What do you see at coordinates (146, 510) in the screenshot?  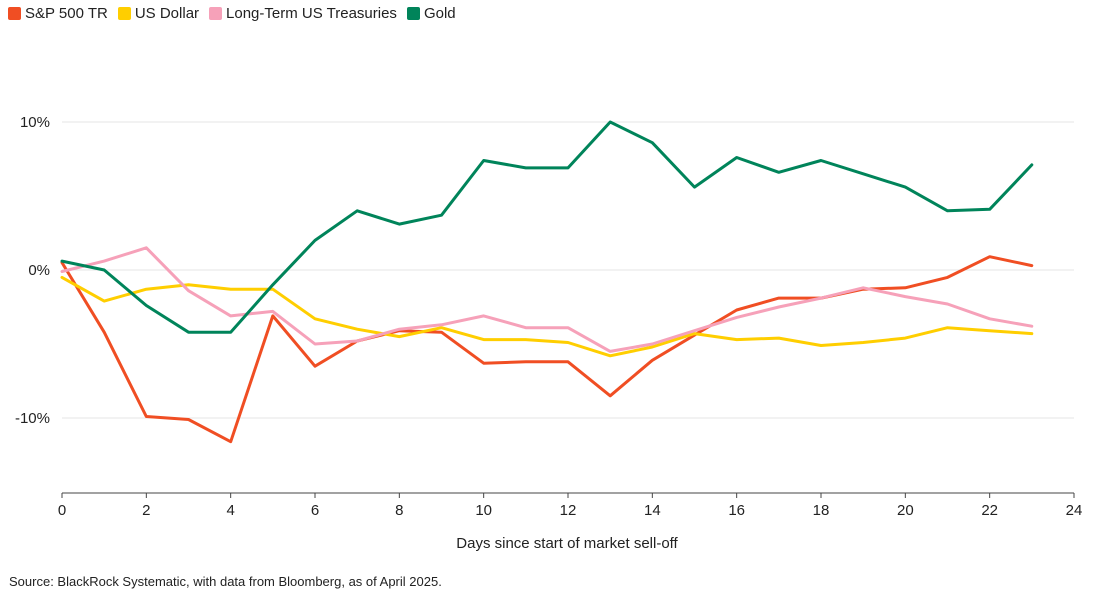 I see `x-tick-label: 2` at bounding box center [146, 510].